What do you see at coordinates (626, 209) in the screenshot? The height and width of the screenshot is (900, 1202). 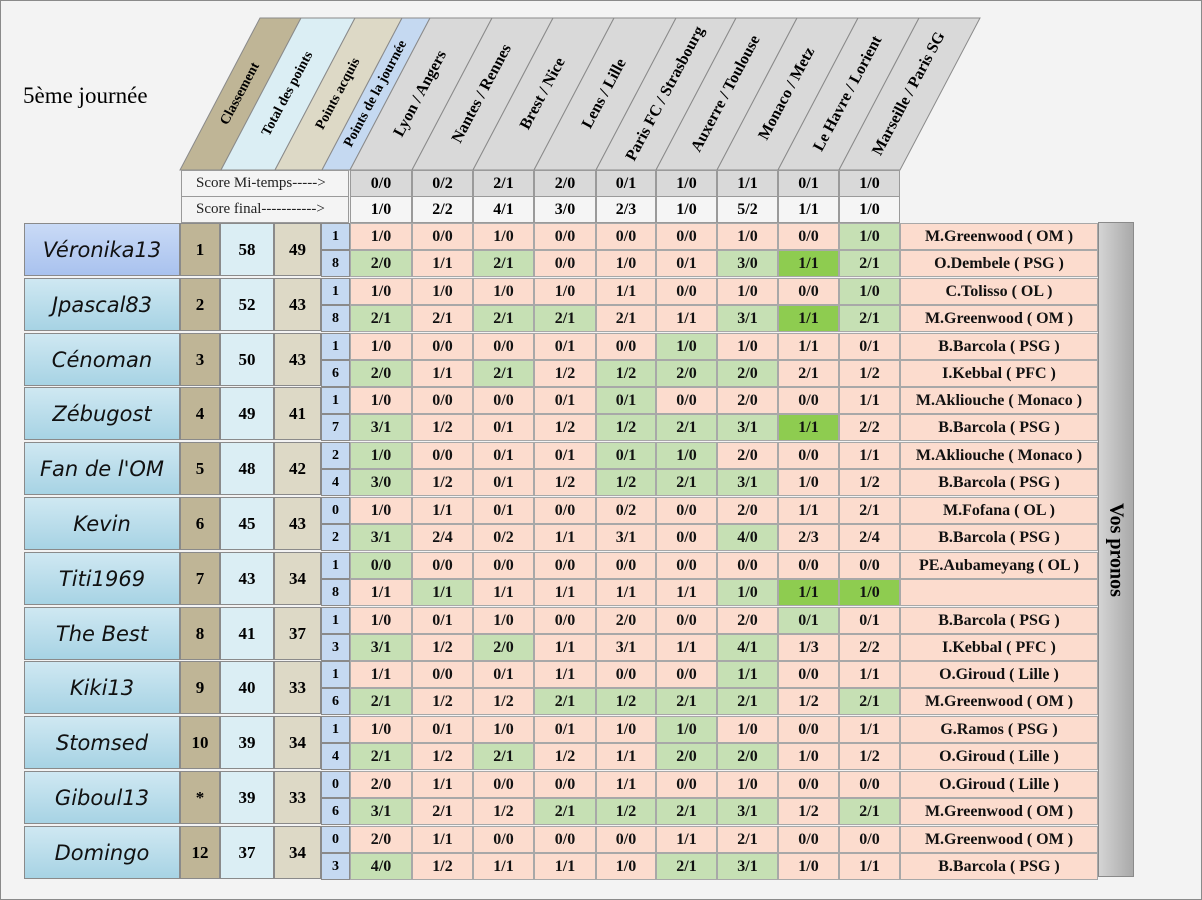 I see `final-score: 2/3` at bounding box center [626, 209].